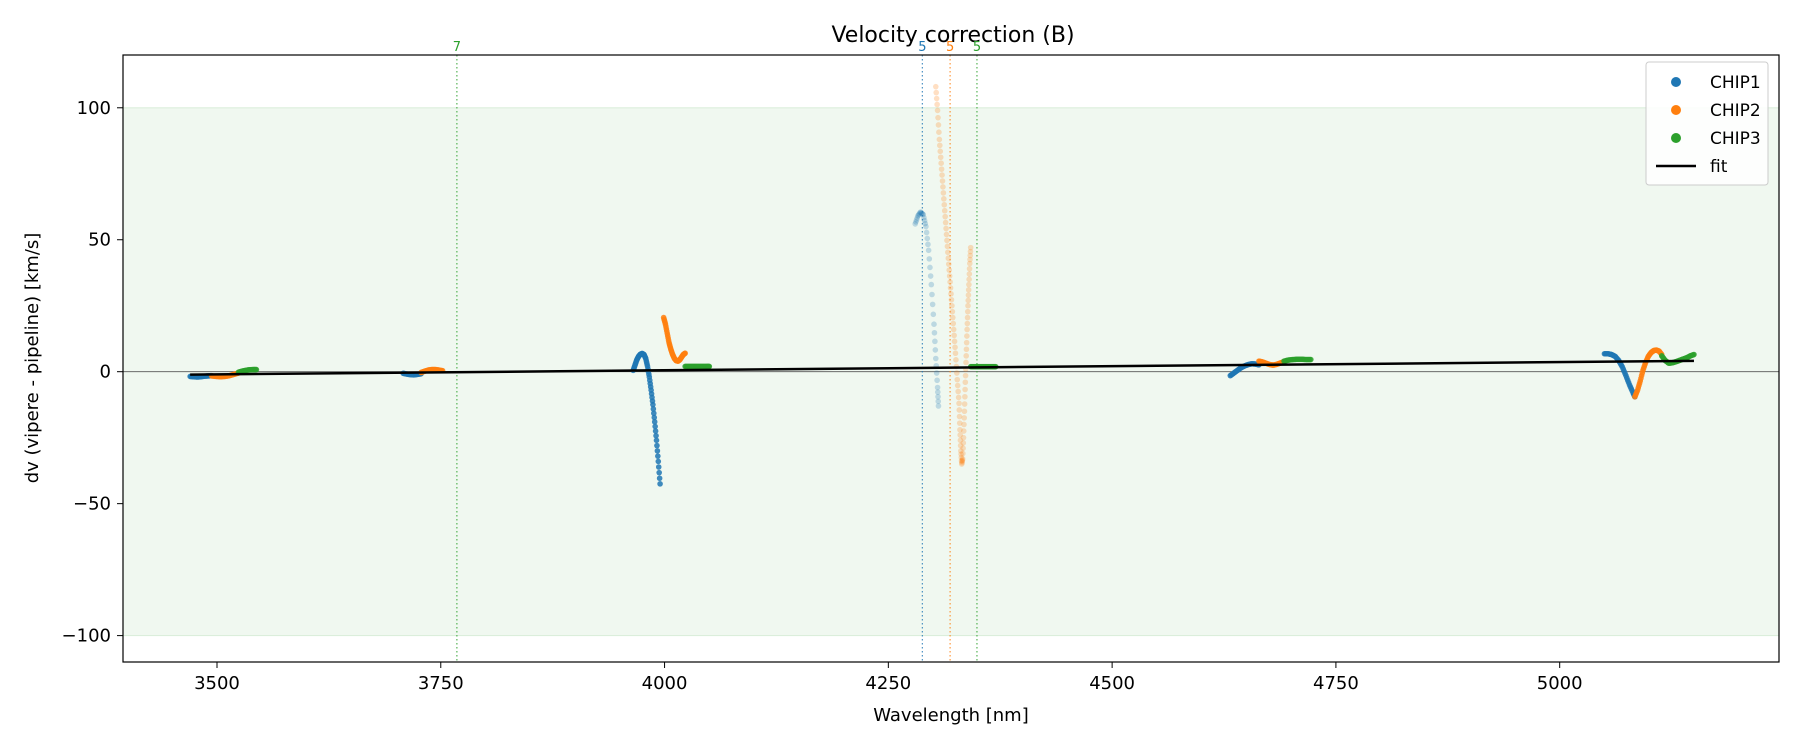 This screenshot has width=1800, height=750. I want to click on x-tick-label: 4500, so click(1112, 683).